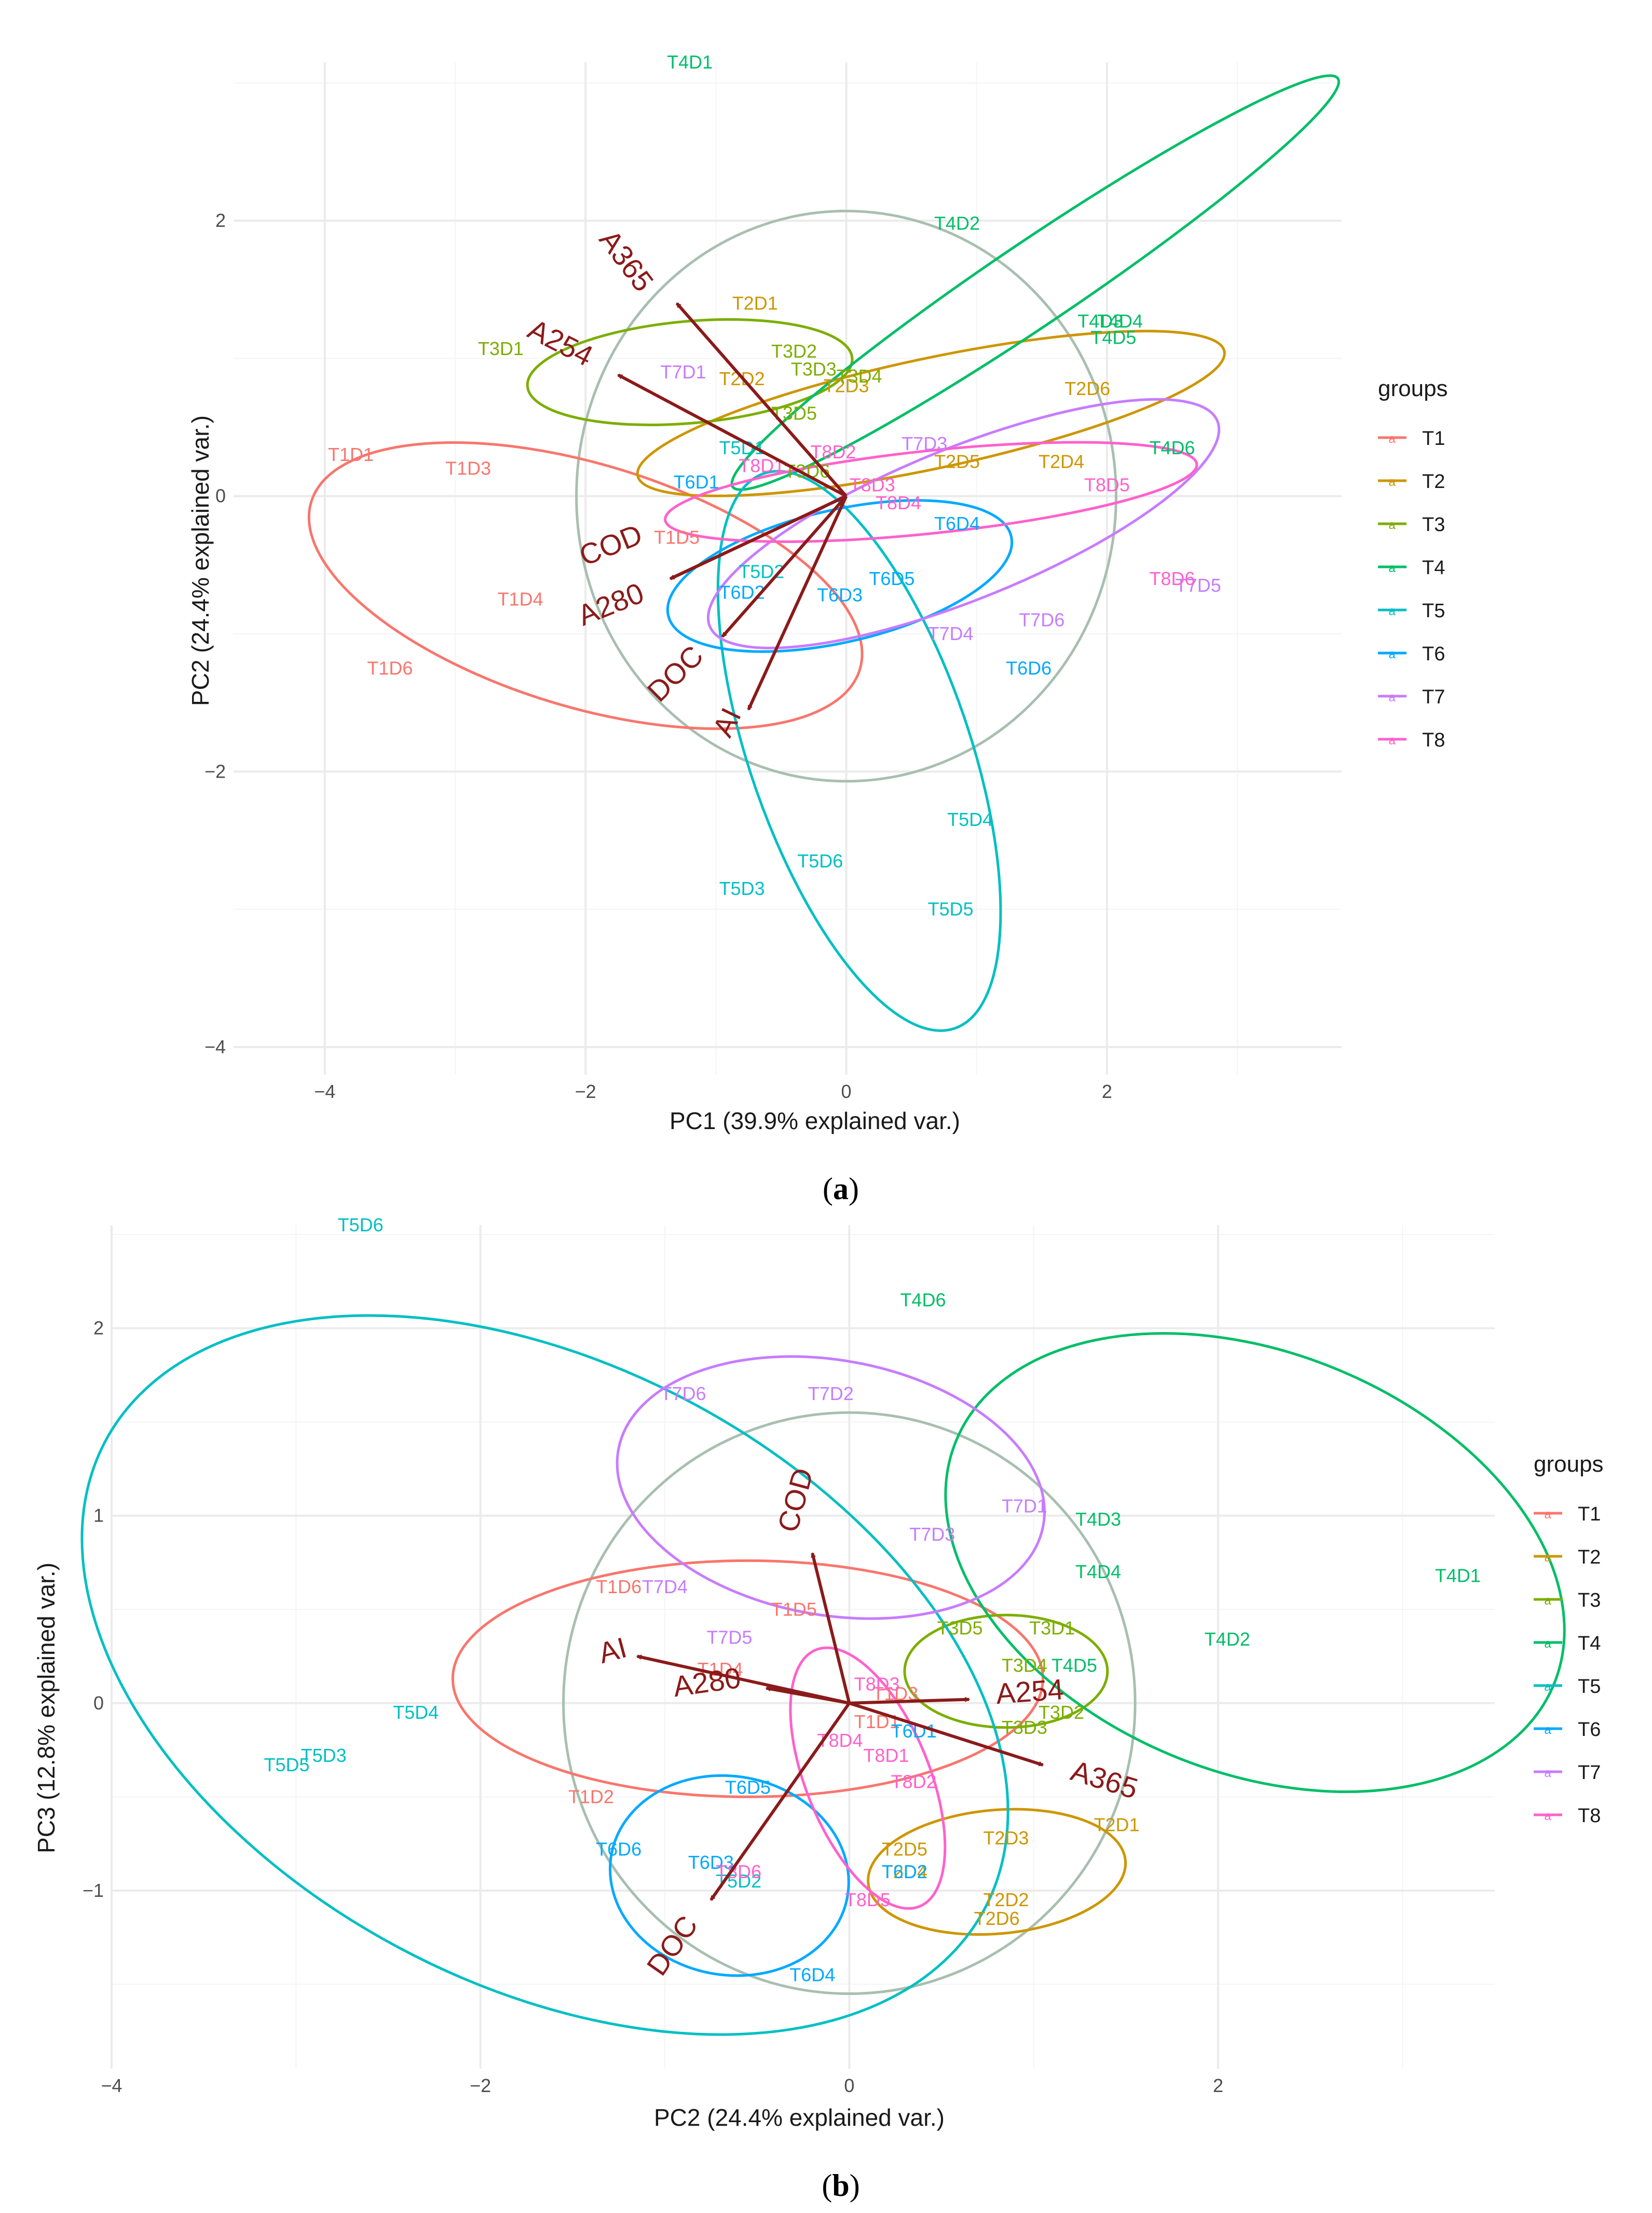  I want to click on point-label-t3d5: T3D5, so click(960, 1628).